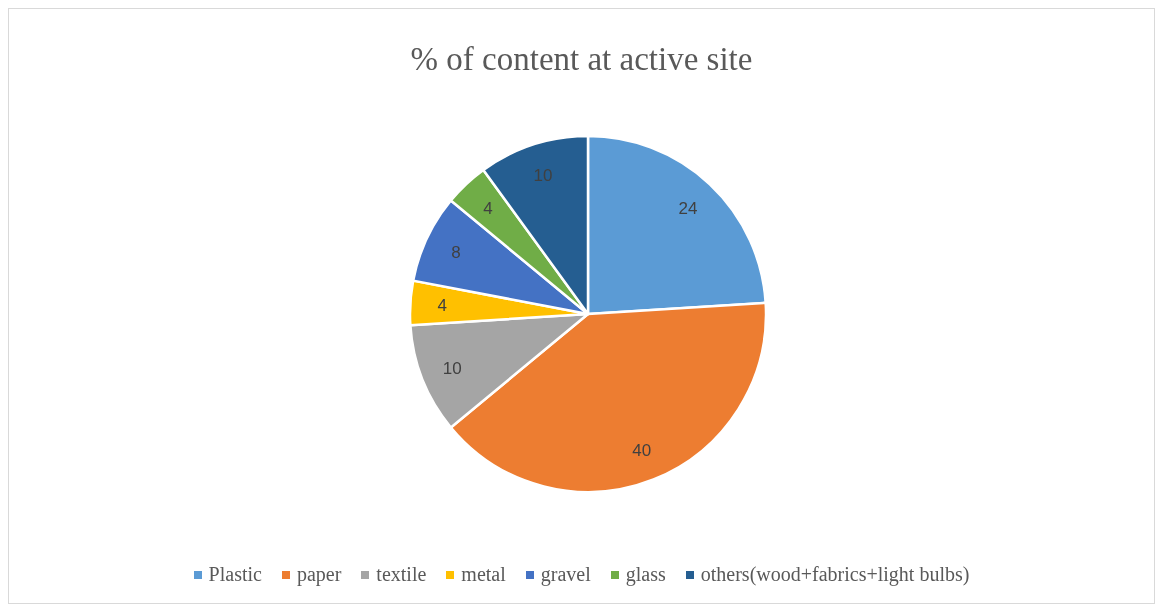  I want to click on legend-label: paper, so click(319, 574).